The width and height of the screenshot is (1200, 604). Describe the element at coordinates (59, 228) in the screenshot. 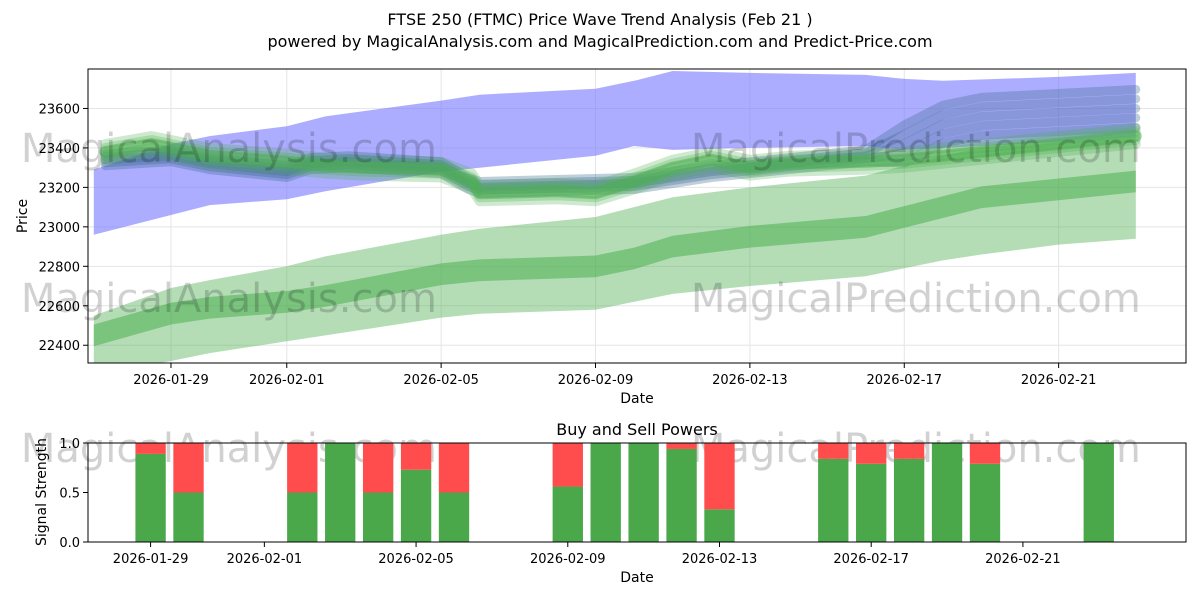

I see `top-y-tick-label: 23000` at that location.